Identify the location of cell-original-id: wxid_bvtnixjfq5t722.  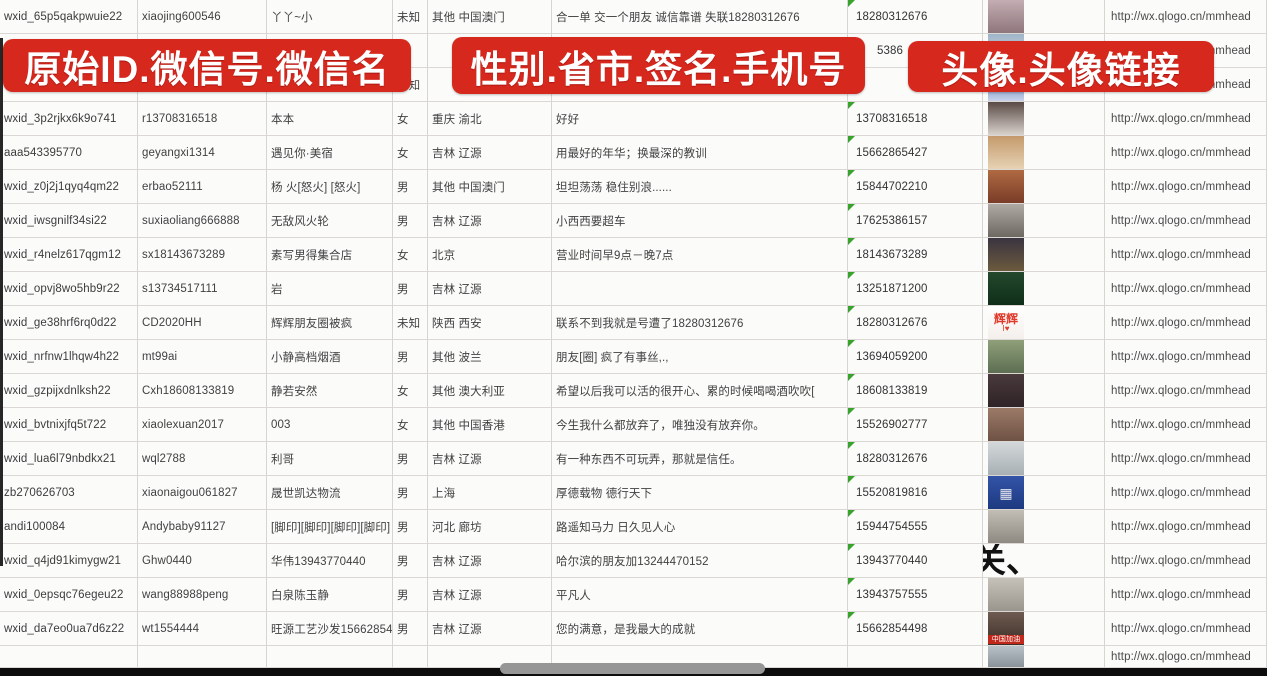
(69, 425).